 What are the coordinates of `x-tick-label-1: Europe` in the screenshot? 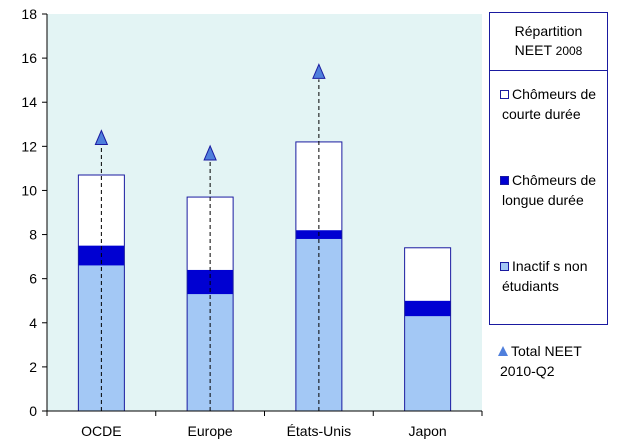 It's located at (210, 431).